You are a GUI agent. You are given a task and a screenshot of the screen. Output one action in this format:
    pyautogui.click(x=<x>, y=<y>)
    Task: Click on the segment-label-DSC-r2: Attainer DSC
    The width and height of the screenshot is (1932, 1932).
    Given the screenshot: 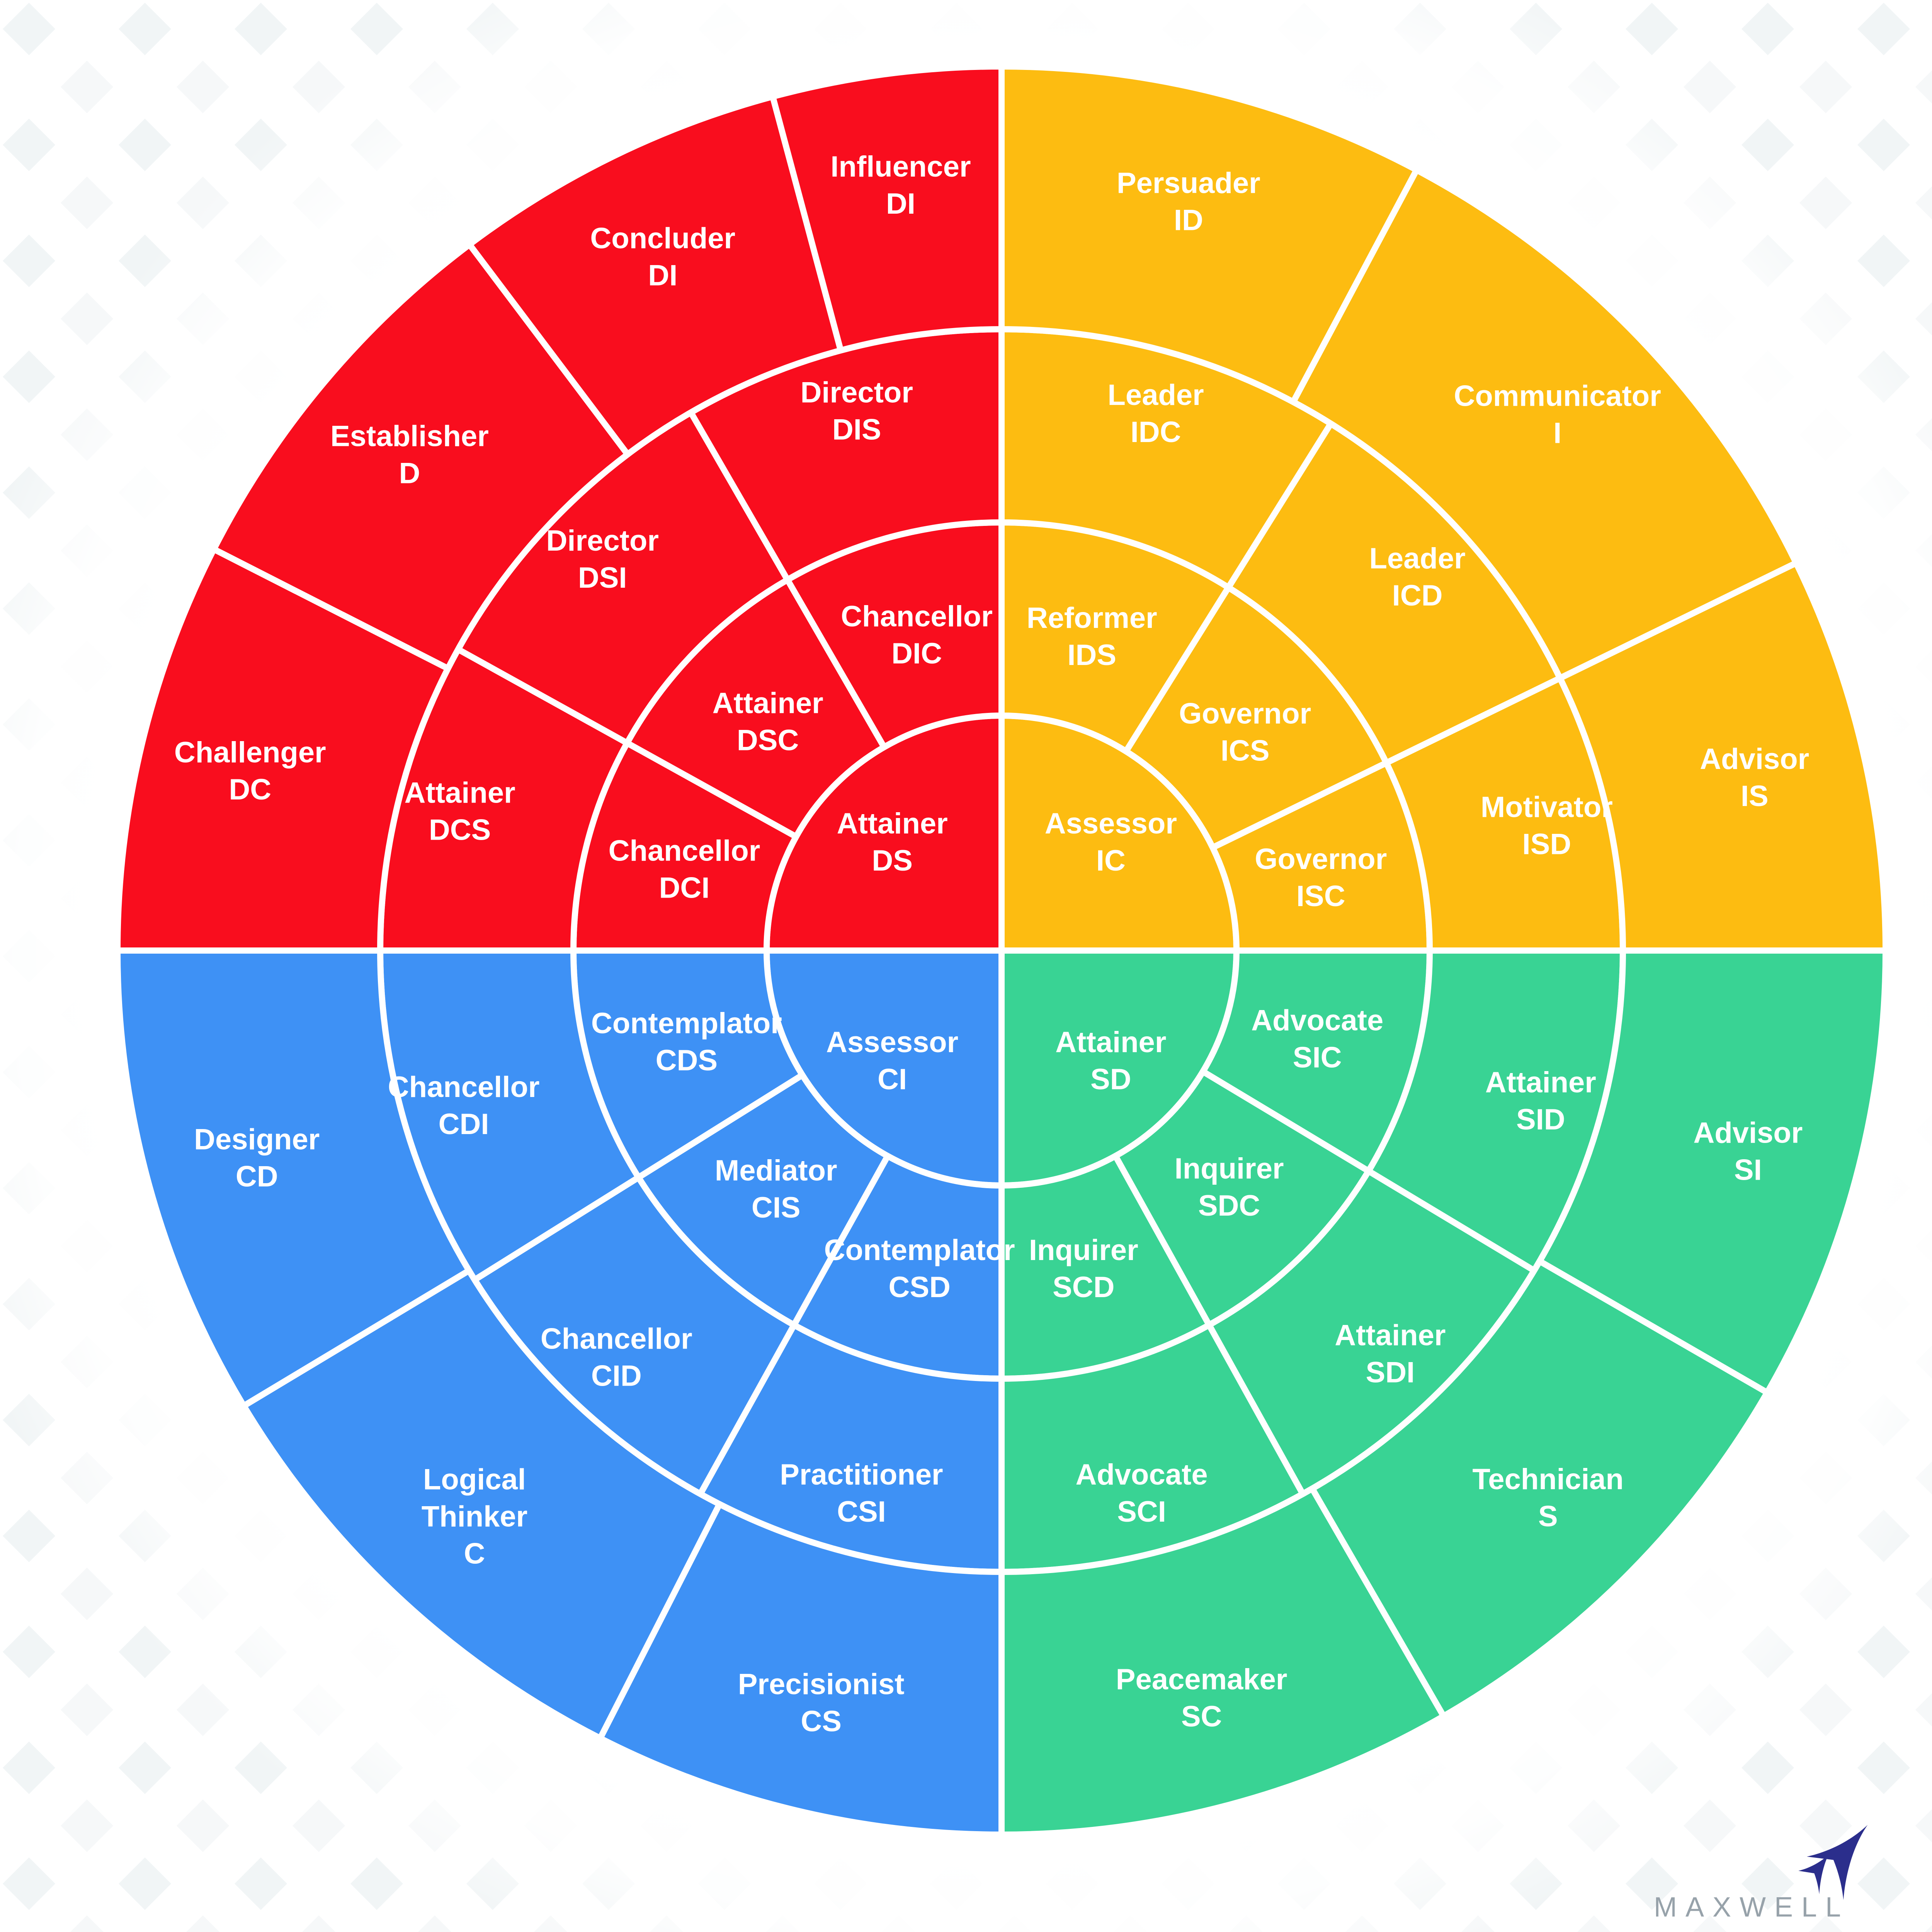 What is the action you would take?
    pyautogui.click(x=768, y=722)
    